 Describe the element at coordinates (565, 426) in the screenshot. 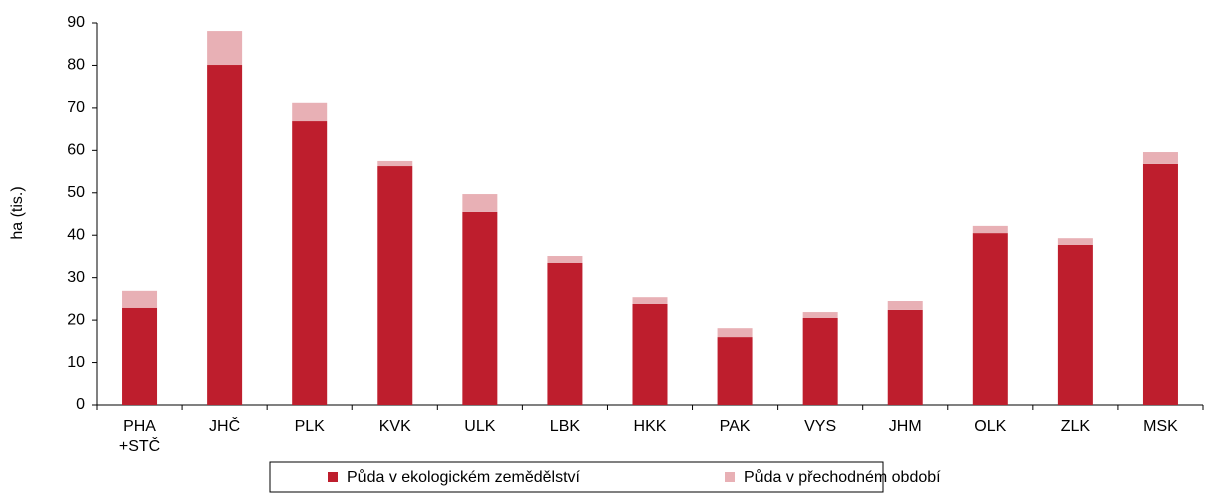

I see `x-tick-label: LBK` at that location.